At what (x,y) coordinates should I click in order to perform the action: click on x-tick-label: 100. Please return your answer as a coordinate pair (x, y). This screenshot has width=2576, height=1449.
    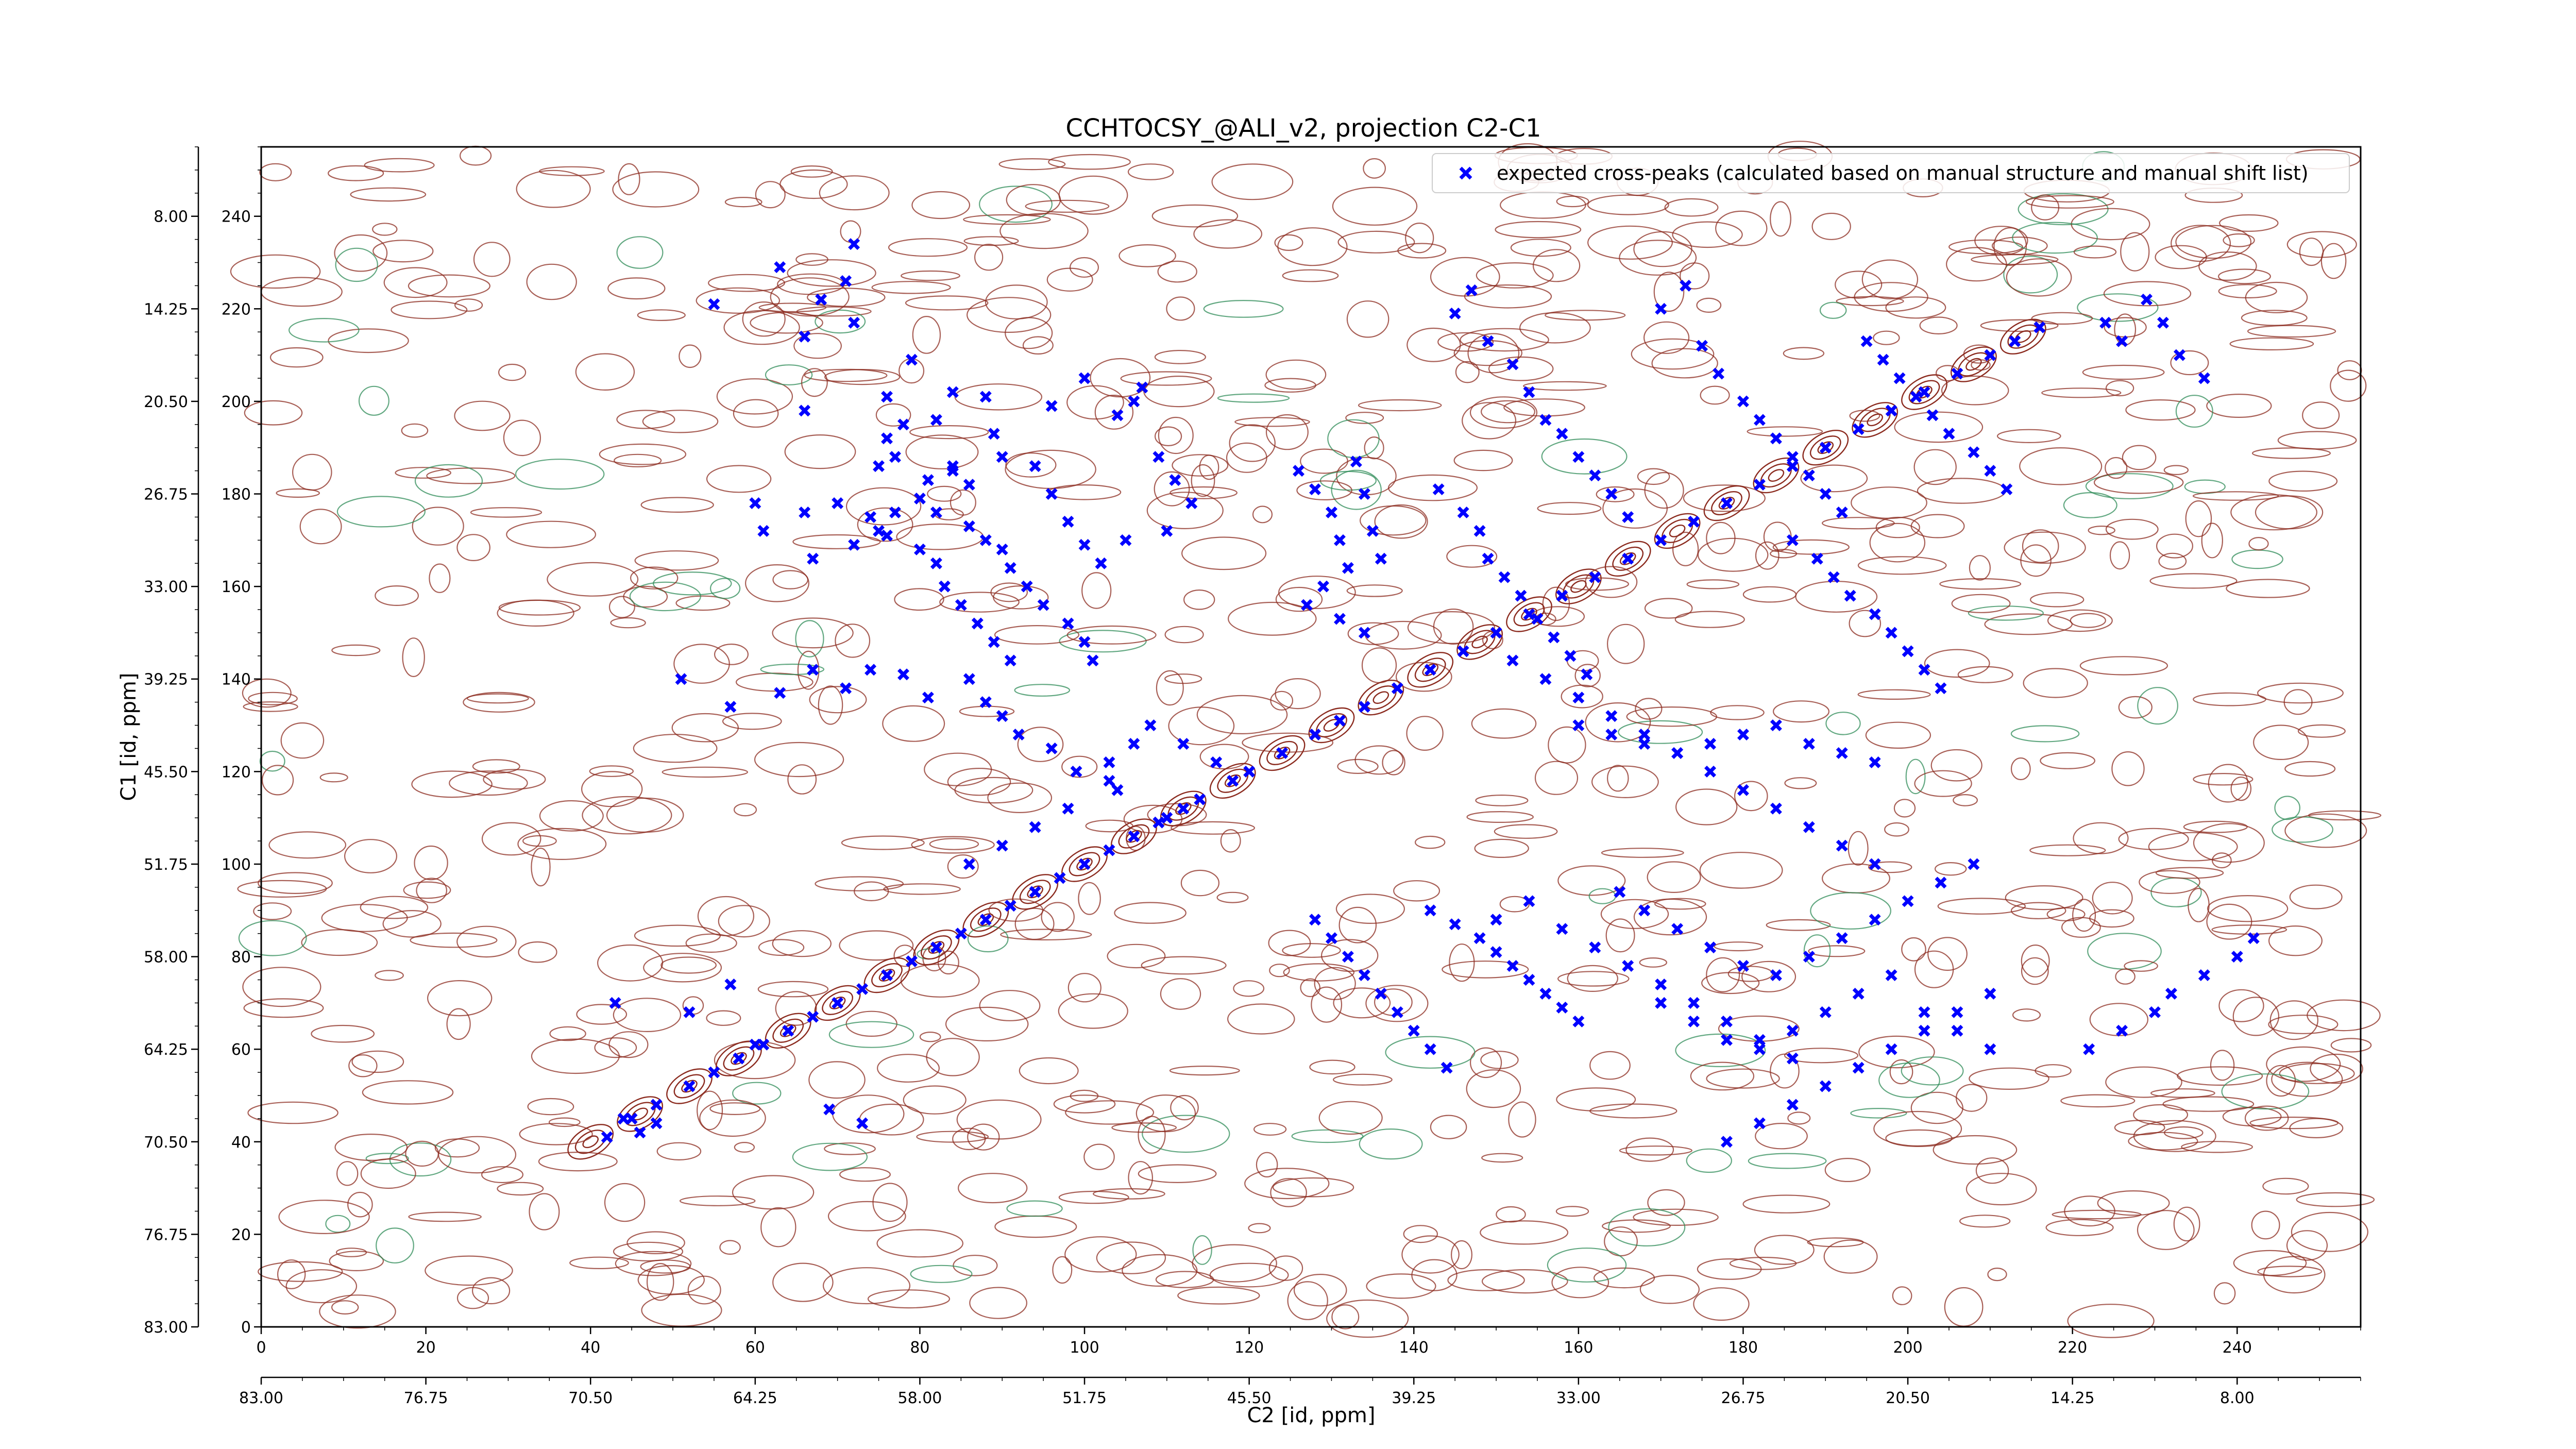
    Looking at the image, I should click on (1084, 1348).